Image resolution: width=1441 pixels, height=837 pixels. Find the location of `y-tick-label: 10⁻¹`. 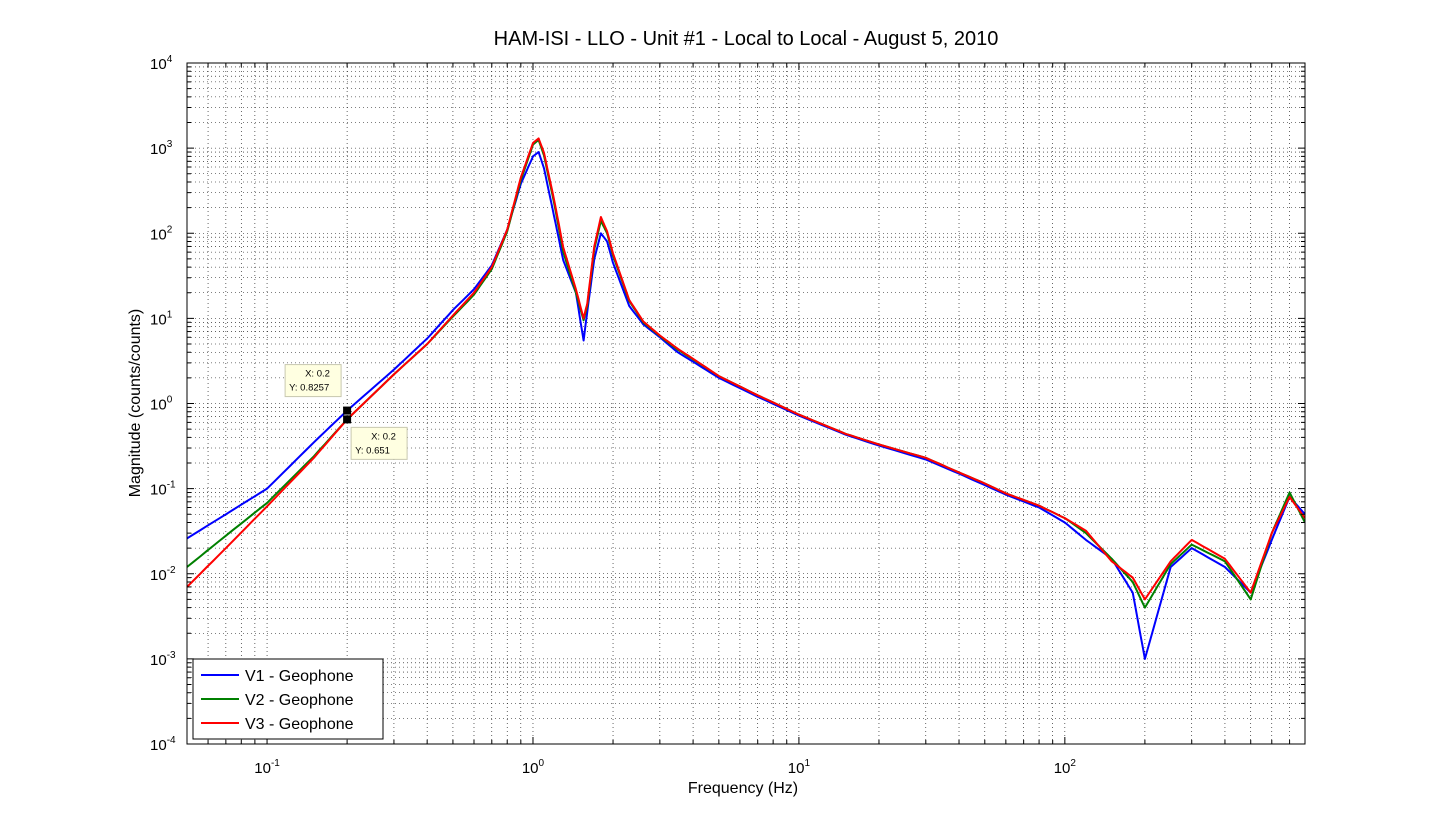

y-tick-label: 10⁻¹ is located at coordinates (163, 489).